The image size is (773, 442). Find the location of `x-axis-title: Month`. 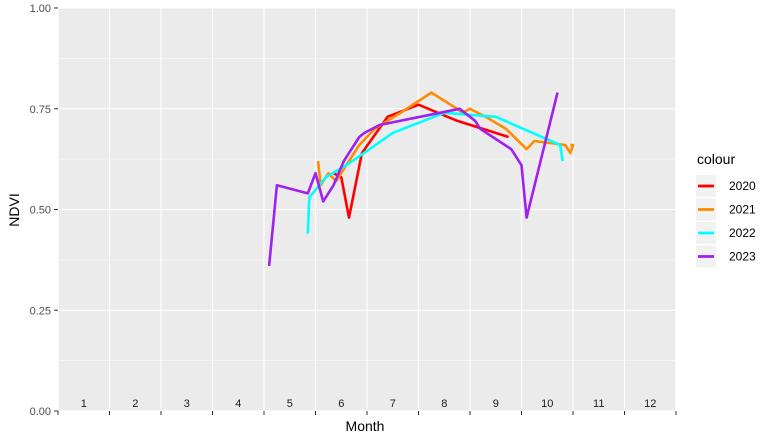

x-axis-title: Month is located at coordinates (365, 426).